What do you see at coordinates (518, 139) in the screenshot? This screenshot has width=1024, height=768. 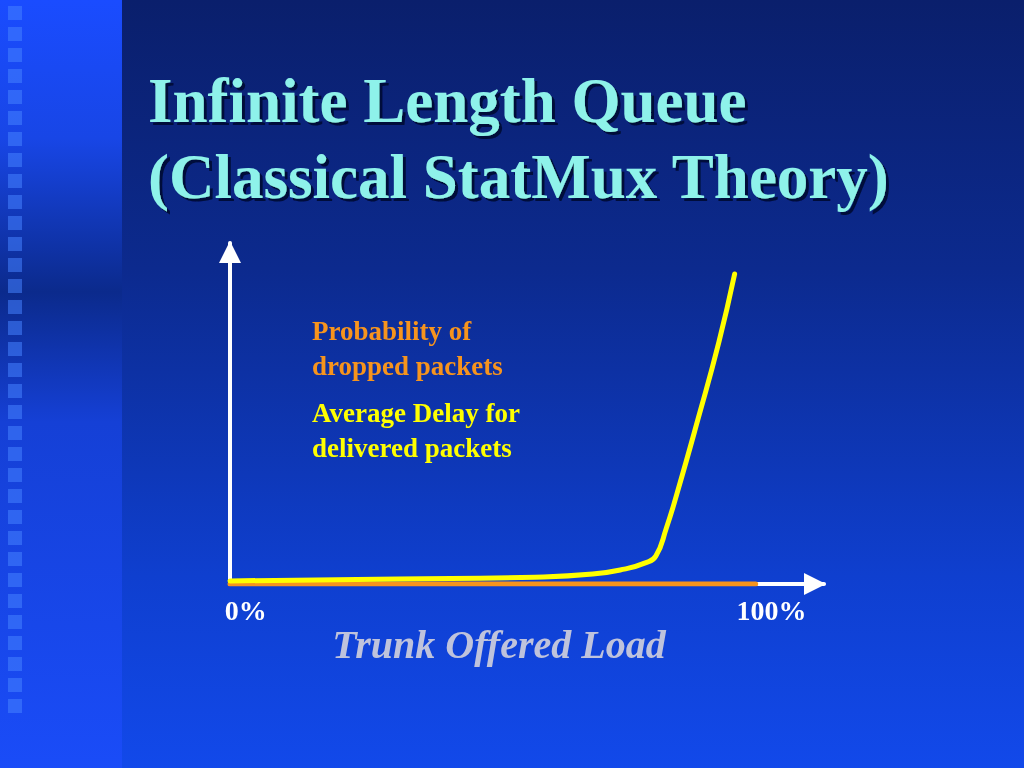 I see `chart-title: Infinite Length Queue (Classical StatMux Theory)` at bounding box center [518, 139].